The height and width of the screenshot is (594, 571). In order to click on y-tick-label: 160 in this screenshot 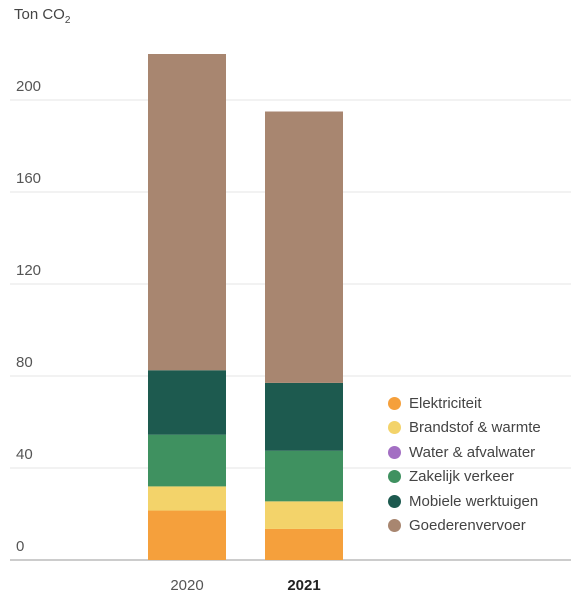, I will do `click(28, 178)`.